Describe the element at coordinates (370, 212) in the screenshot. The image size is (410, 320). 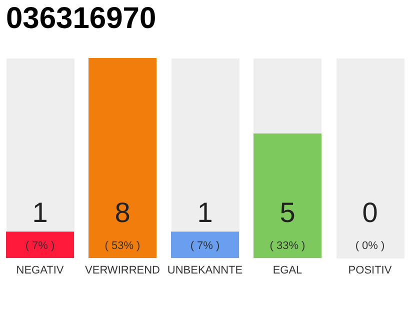
I see `annotation: 0` at that location.